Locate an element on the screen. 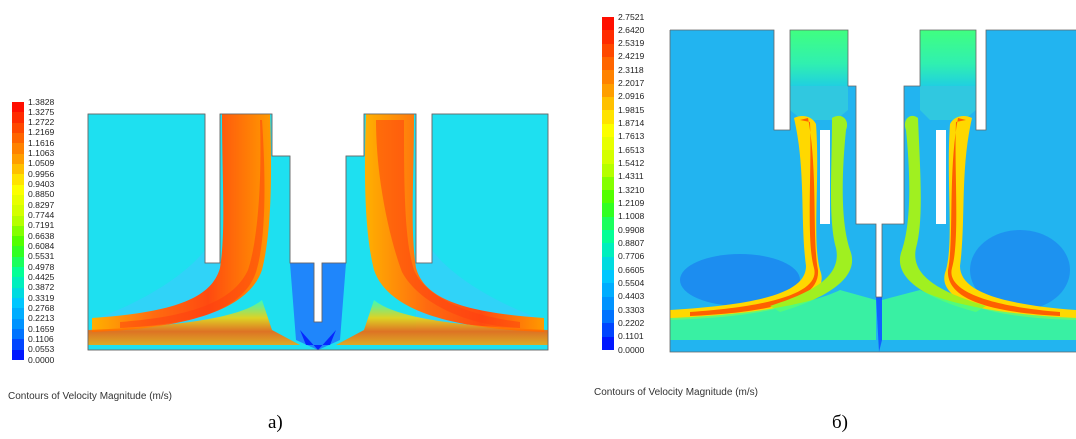  jet-left-outer-b is located at coordinates (746, 218).